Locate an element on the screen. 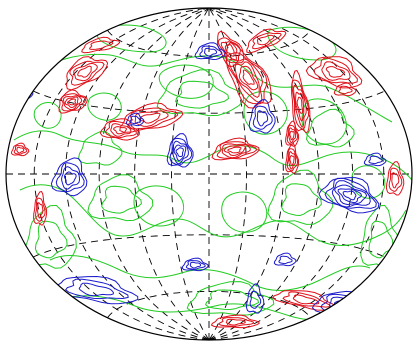  parallel-line is located at coordinates (209, 102).